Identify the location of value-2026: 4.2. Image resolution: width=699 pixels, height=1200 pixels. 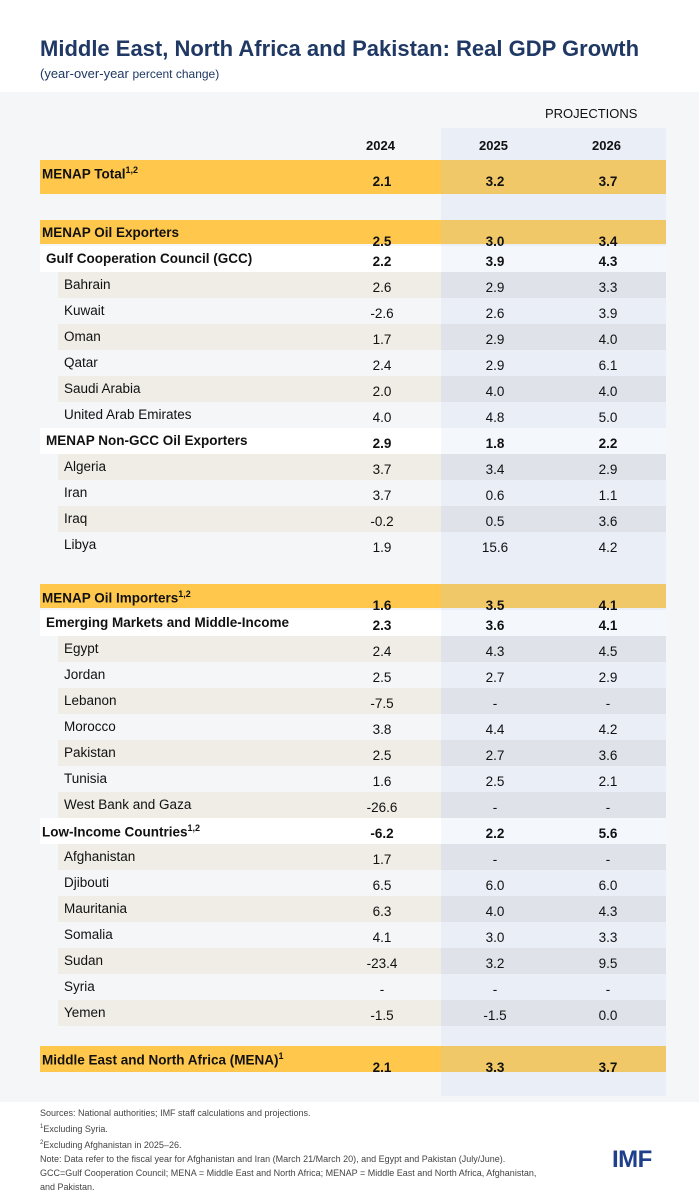
(608, 729).